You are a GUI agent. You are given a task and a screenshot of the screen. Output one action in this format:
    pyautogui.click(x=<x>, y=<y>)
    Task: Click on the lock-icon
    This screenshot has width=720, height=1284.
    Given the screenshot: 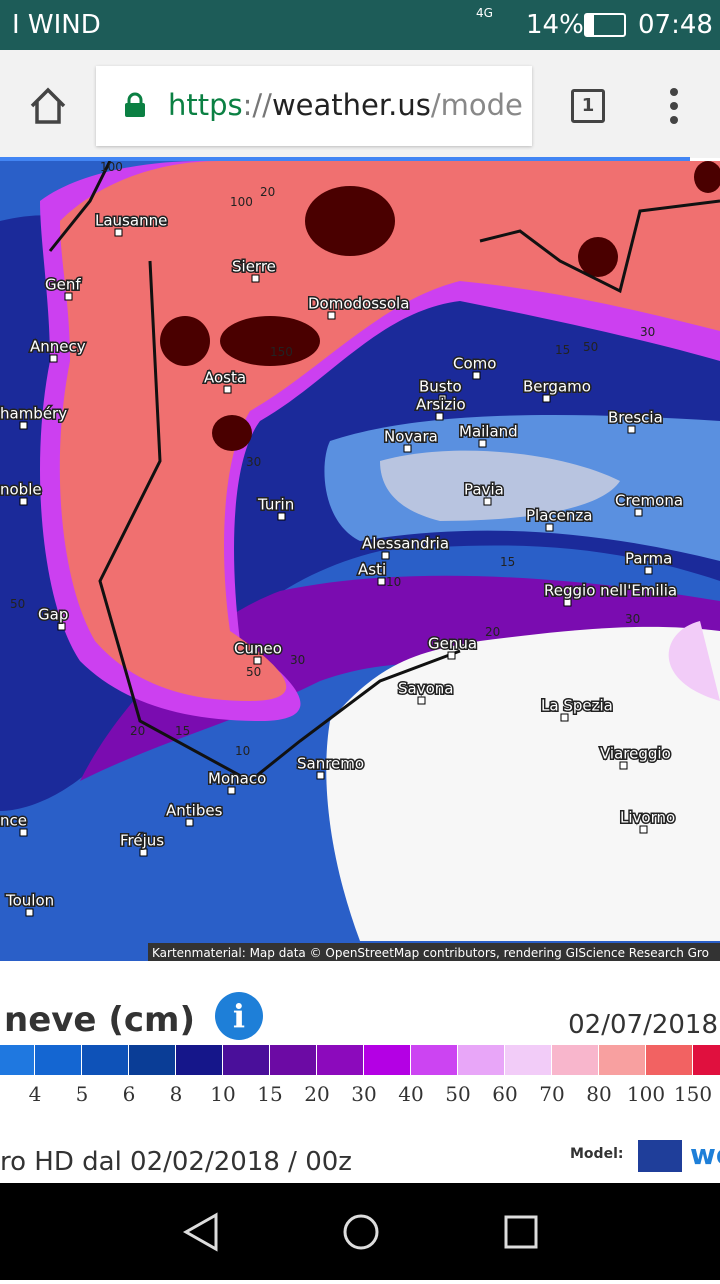 What is the action you would take?
    pyautogui.click(x=135, y=104)
    